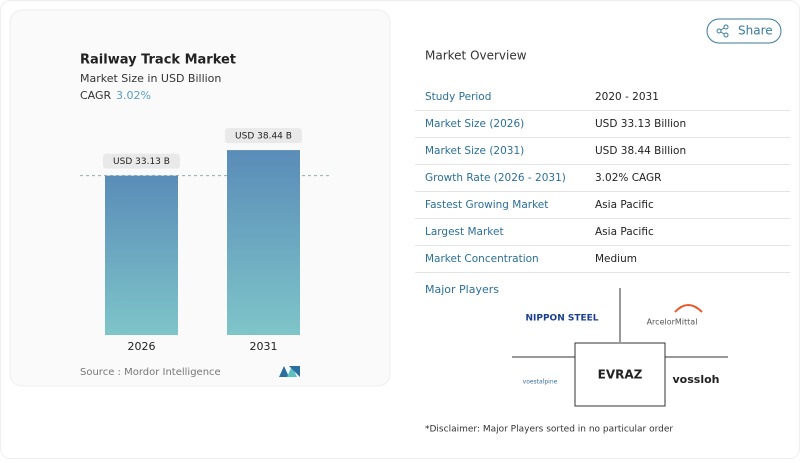 This screenshot has height=463, width=800. I want to click on chart-subtitle: Market Size in USD Billion, so click(150, 78).